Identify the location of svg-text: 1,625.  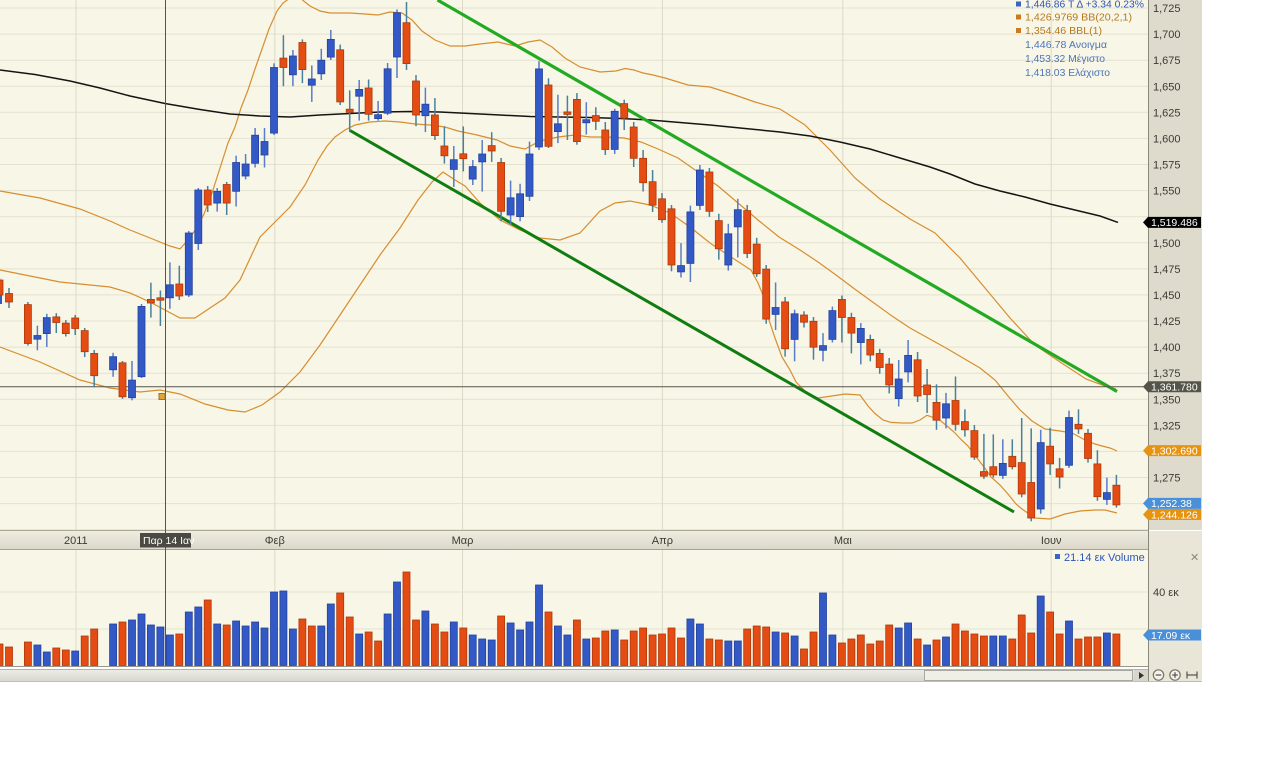
(1167, 113).